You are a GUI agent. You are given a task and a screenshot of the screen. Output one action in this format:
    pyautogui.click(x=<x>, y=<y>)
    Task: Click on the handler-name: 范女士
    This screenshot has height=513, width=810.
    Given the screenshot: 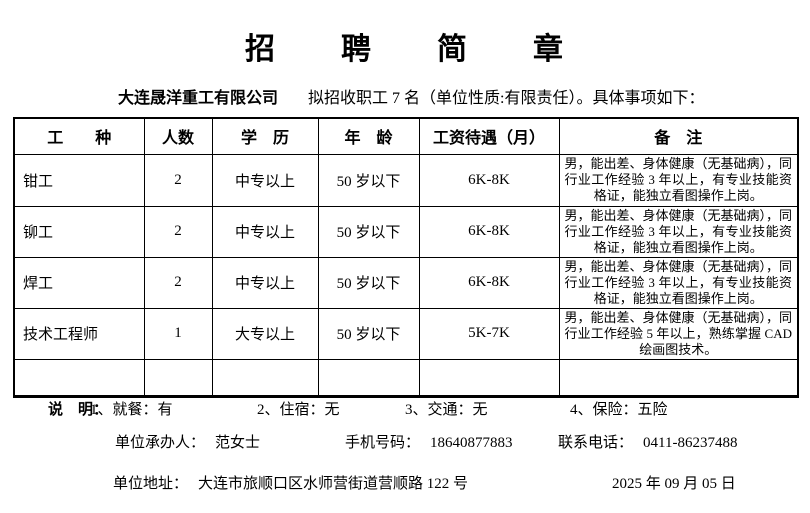 What is the action you would take?
    pyautogui.click(x=238, y=443)
    